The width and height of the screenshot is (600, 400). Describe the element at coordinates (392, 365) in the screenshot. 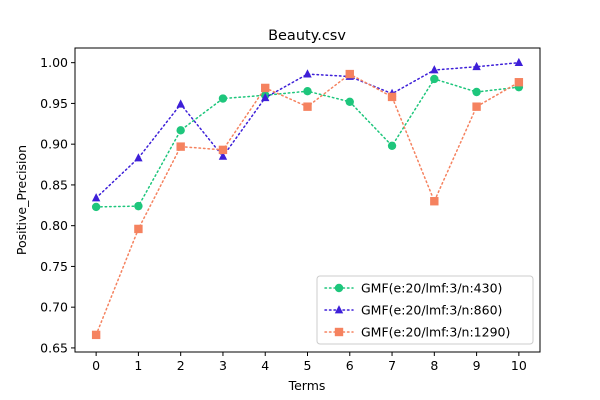

I see `x-tick-label: 7` at that location.